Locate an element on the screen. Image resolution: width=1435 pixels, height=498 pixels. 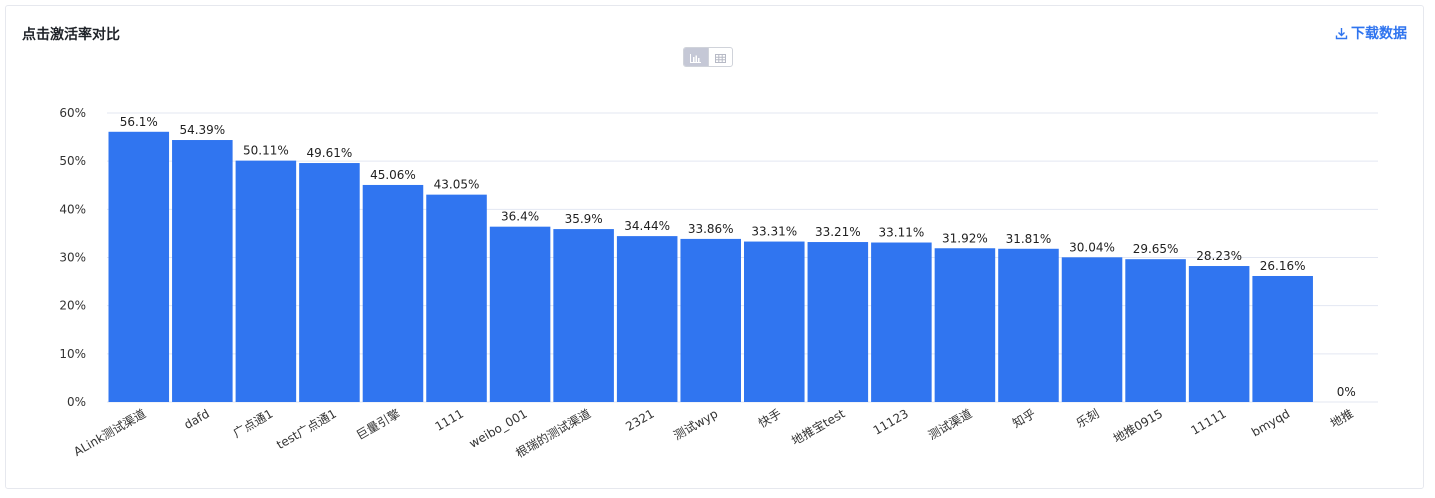
value-label: 45.06% is located at coordinates (393, 175).